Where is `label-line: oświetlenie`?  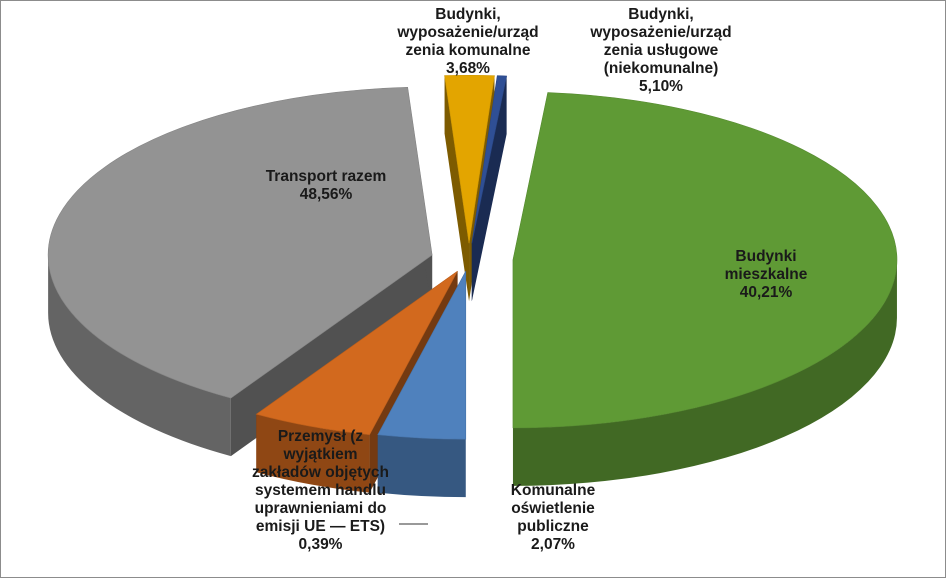 label-line: oświetlenie is located at coordinates (553, 508).